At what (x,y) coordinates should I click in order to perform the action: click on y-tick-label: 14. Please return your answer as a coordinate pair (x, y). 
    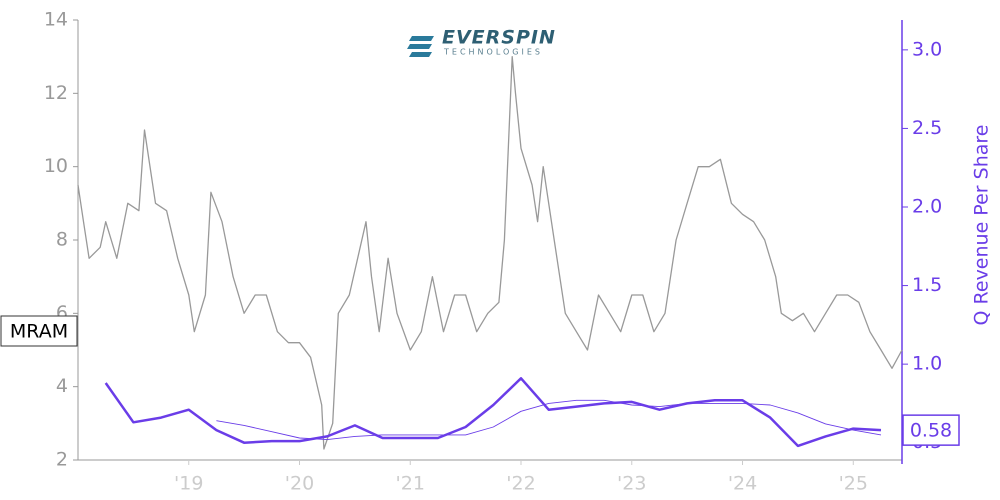
    Looking at the image, I should click on (56, 20).